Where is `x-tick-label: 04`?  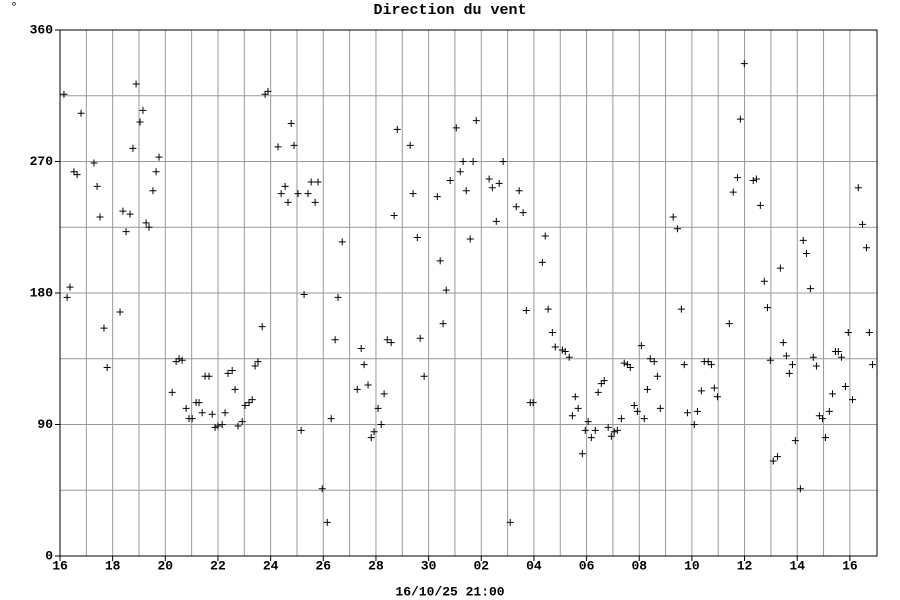 x-tick-label: 04 is located at coordinates (534, 565).